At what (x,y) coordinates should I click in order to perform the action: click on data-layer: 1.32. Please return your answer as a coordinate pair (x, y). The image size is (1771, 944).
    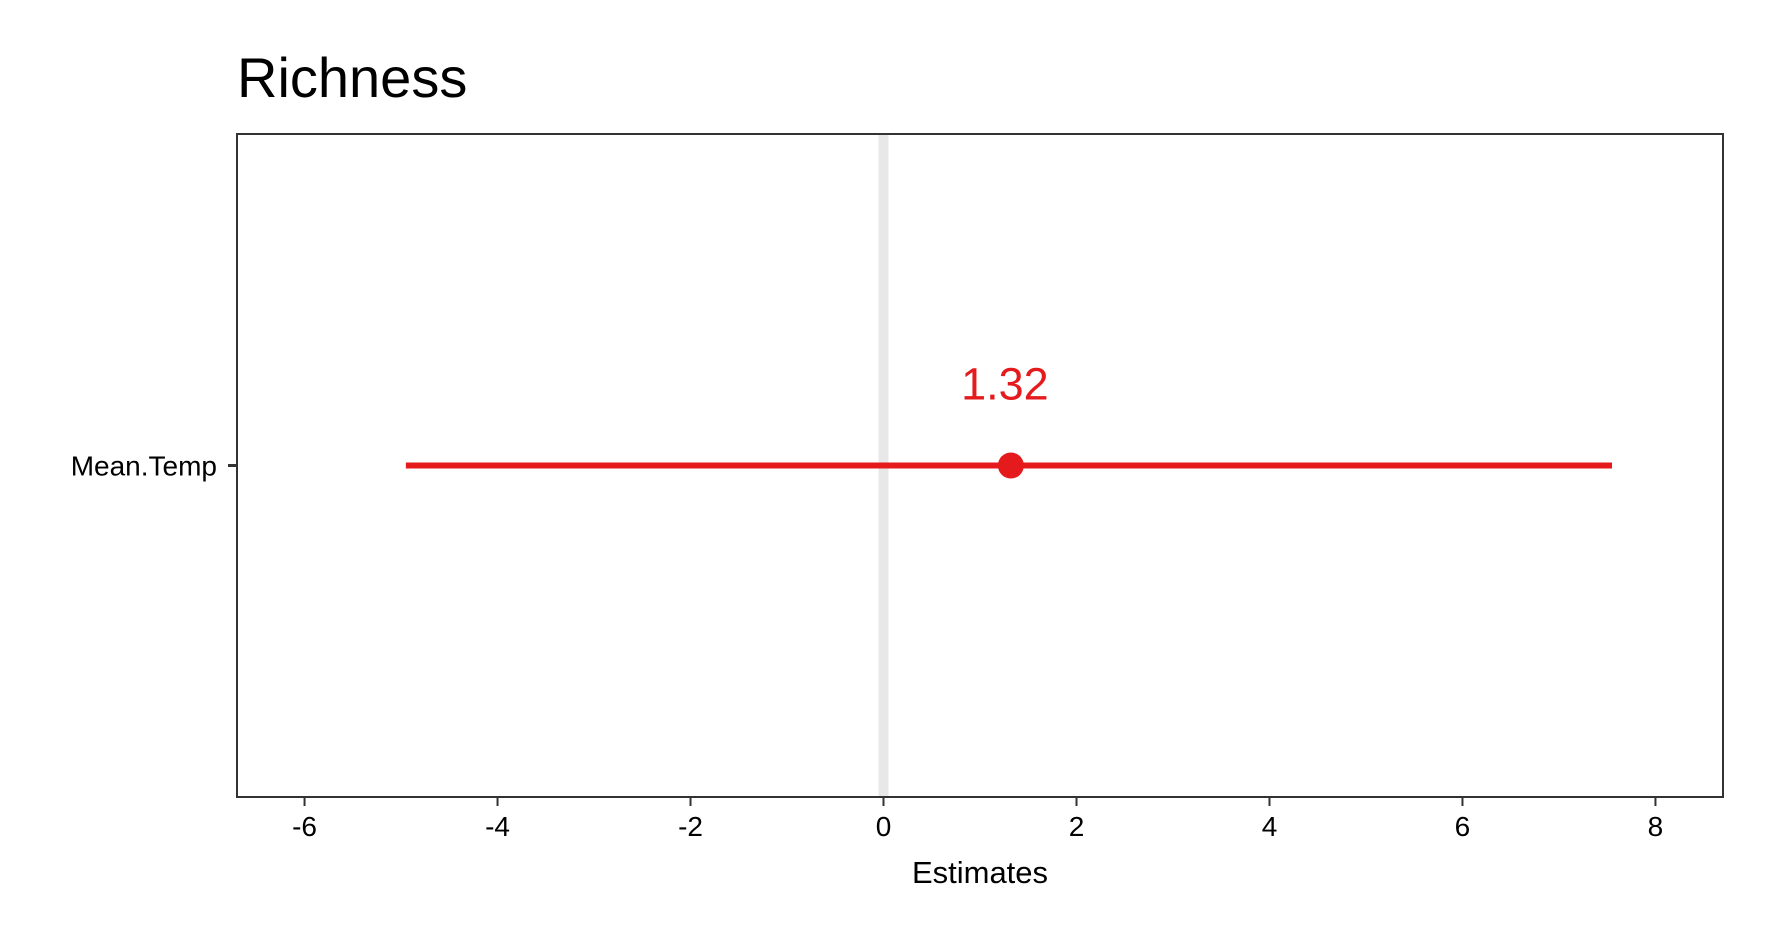
    Looking at the image, I should click on (1009, 419).